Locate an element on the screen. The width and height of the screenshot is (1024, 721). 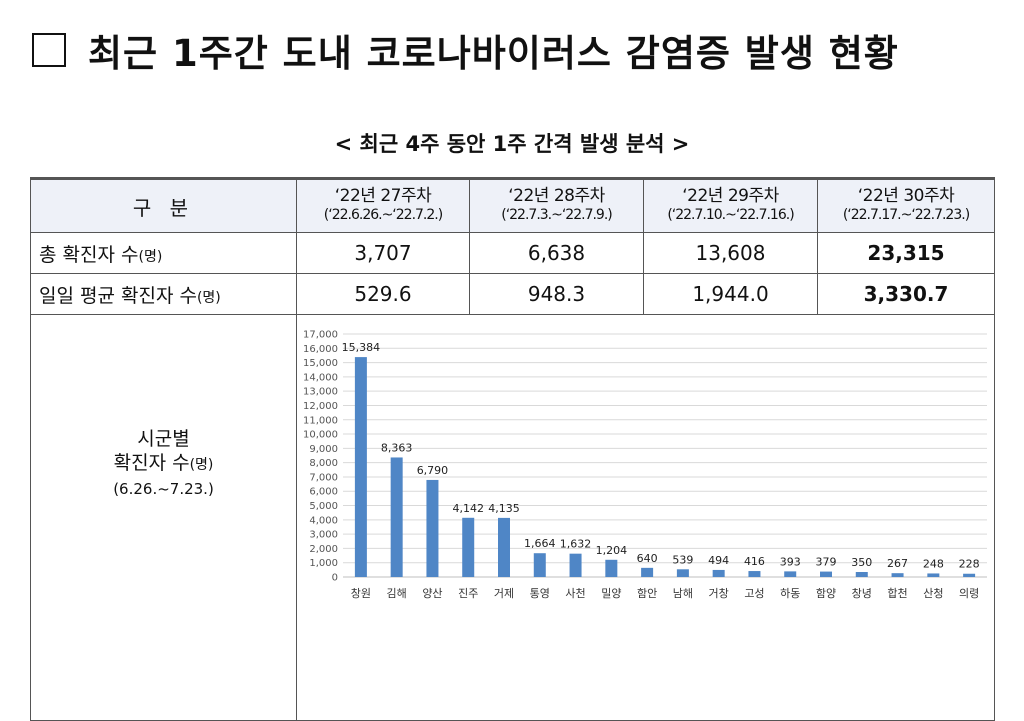
week-label: ‘22년 27주차 is located at coordinates (383, 196).